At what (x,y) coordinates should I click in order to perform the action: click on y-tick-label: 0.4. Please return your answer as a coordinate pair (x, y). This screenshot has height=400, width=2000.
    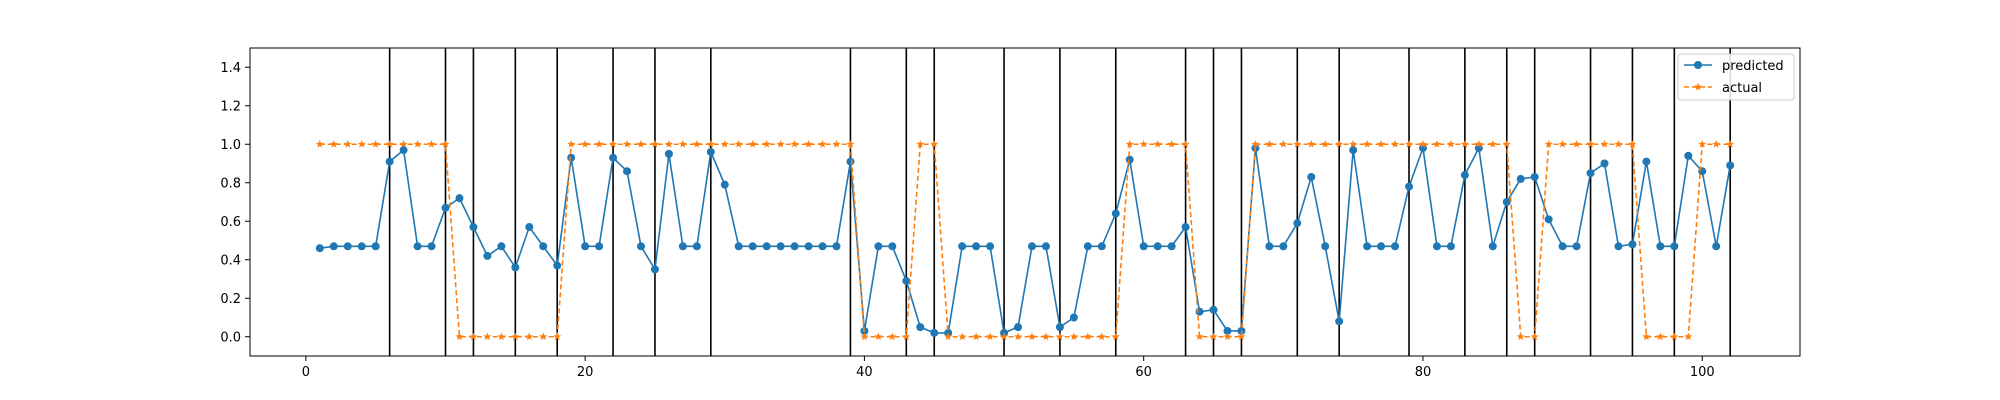
    Looking at the image, I should click on (230, 260).